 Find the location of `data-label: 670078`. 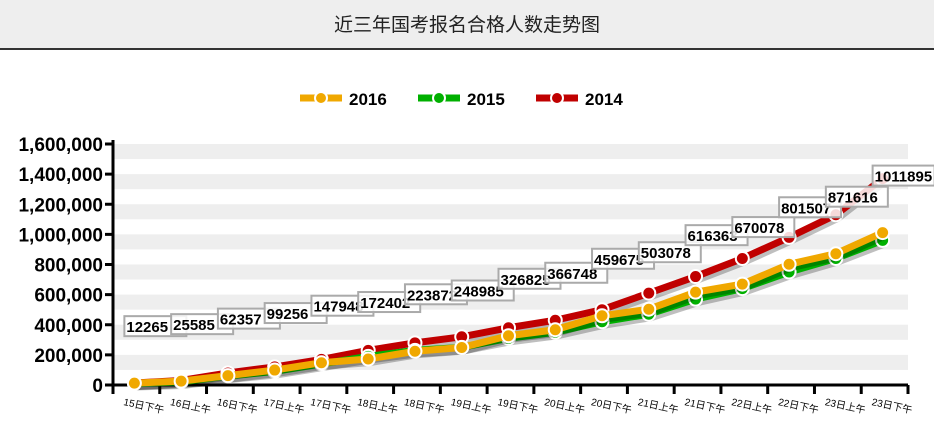

data-label: 670078 is located at coordinates (759, 228).